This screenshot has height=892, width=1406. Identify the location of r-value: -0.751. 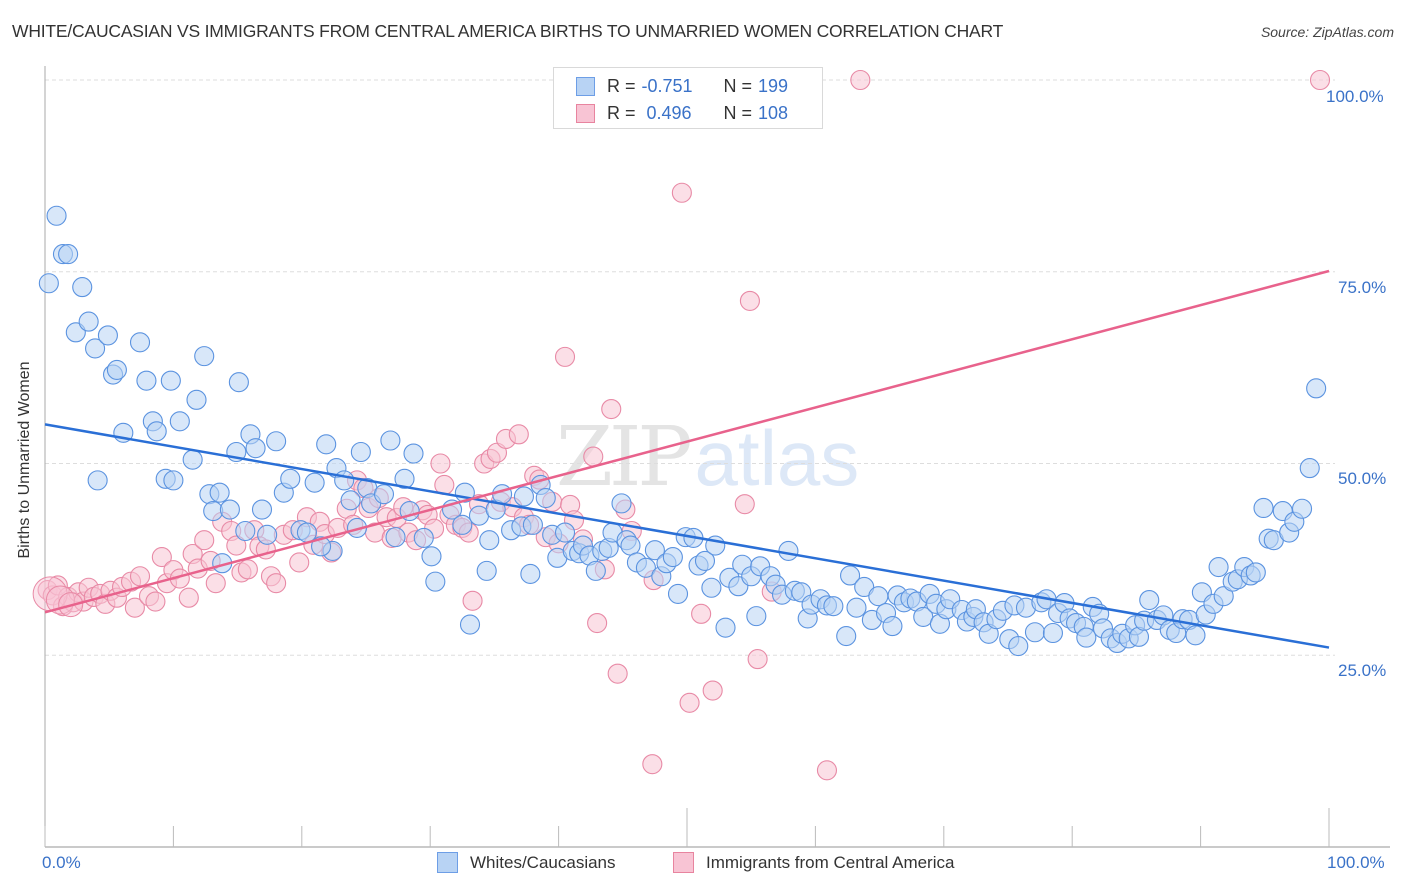
(667, 85).